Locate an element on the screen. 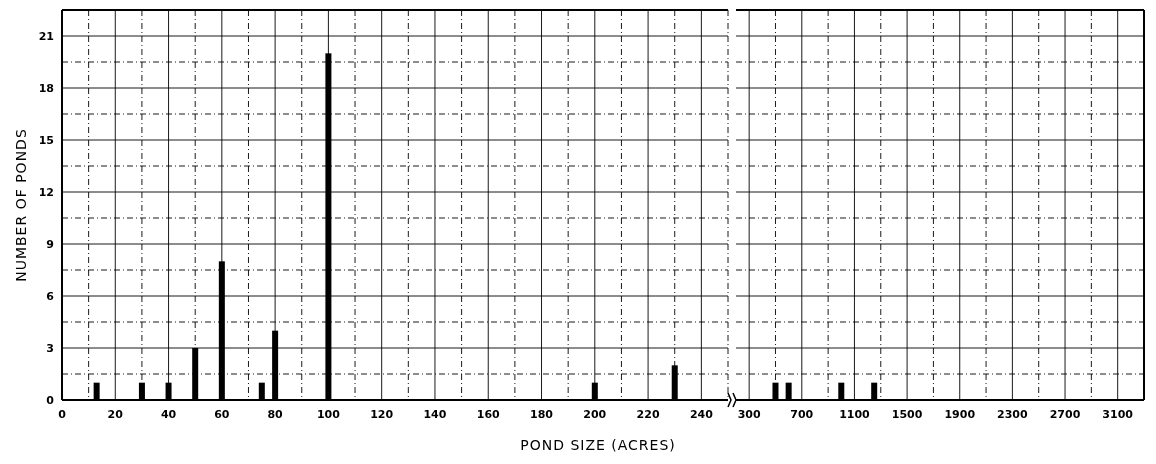  x-tick-label: 700 is located at coordinates (802, 414).